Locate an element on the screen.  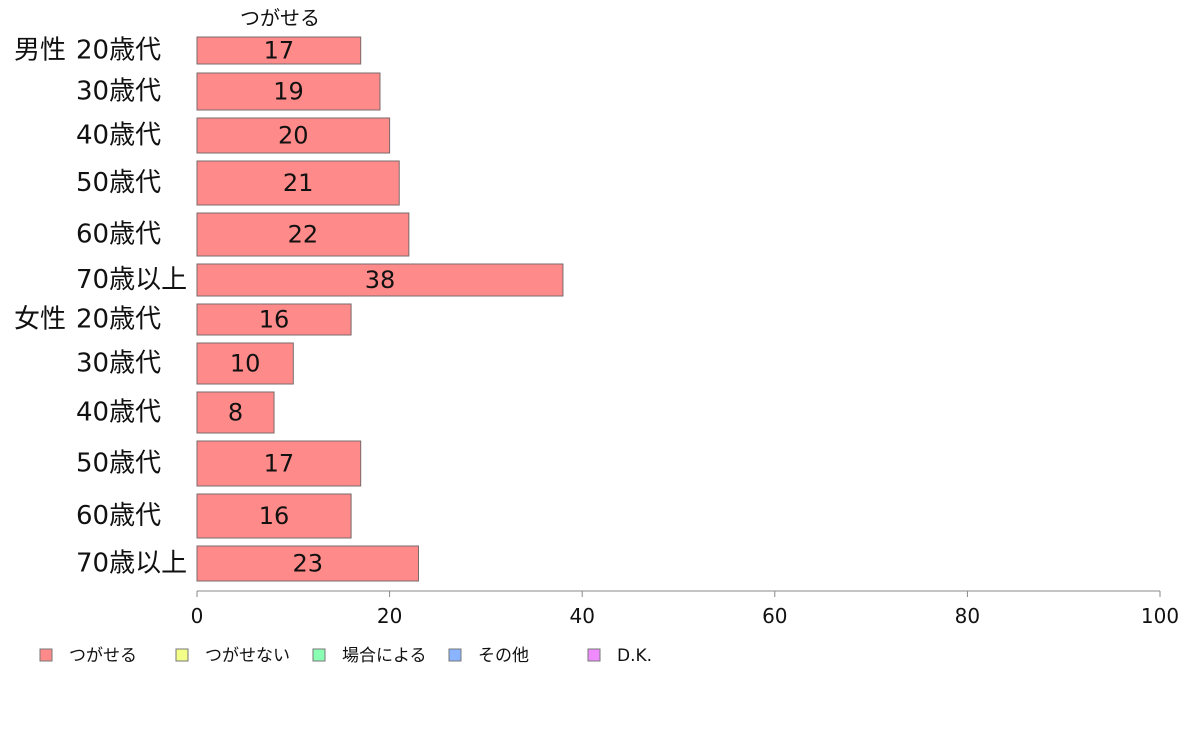
group-label: 男性 is located at coordinates (40, 51).